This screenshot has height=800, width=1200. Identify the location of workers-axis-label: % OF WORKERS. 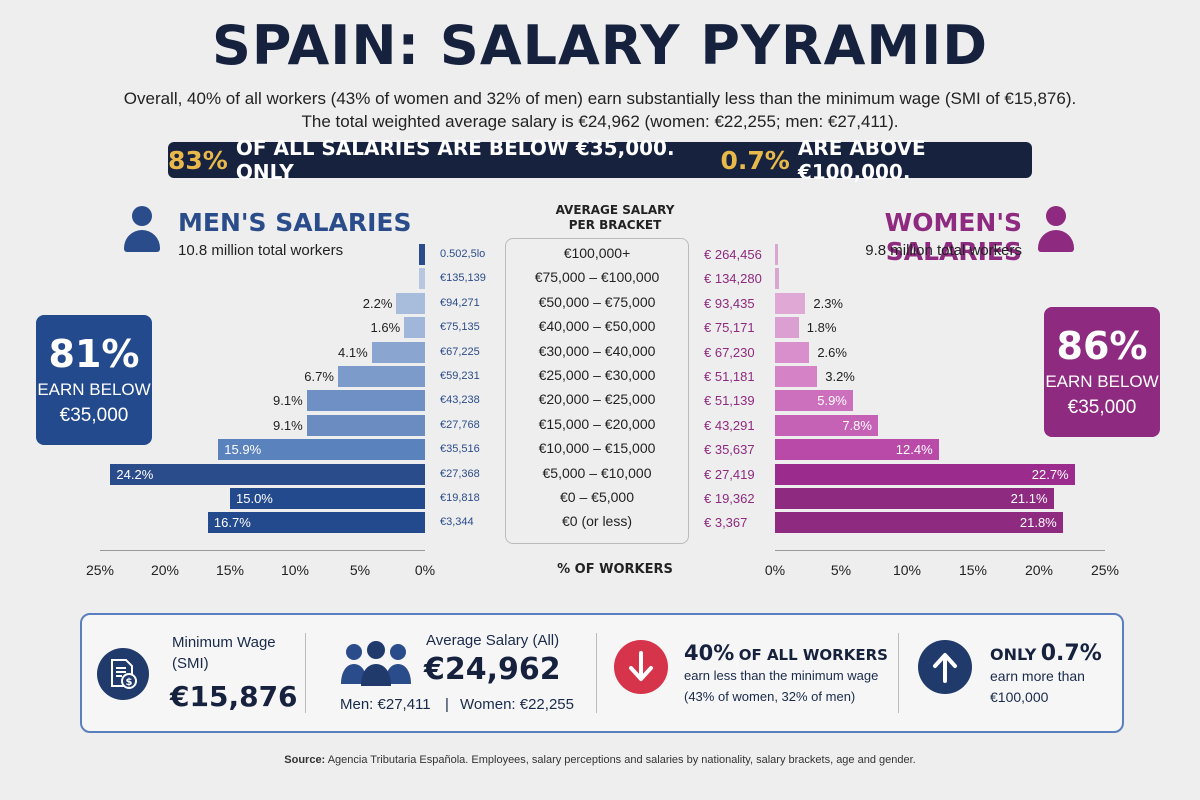
(615, 569).